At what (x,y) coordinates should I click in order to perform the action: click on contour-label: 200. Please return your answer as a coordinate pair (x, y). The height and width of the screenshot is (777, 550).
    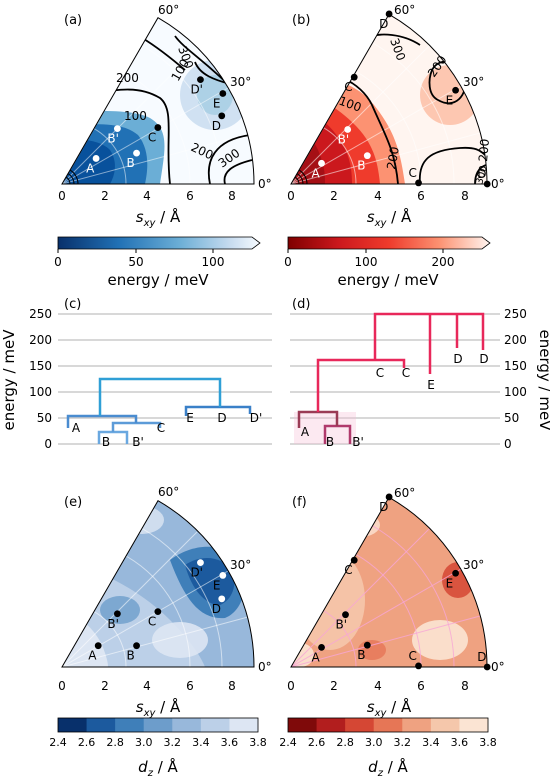
    Looking at the image, I should click on (484, 150).